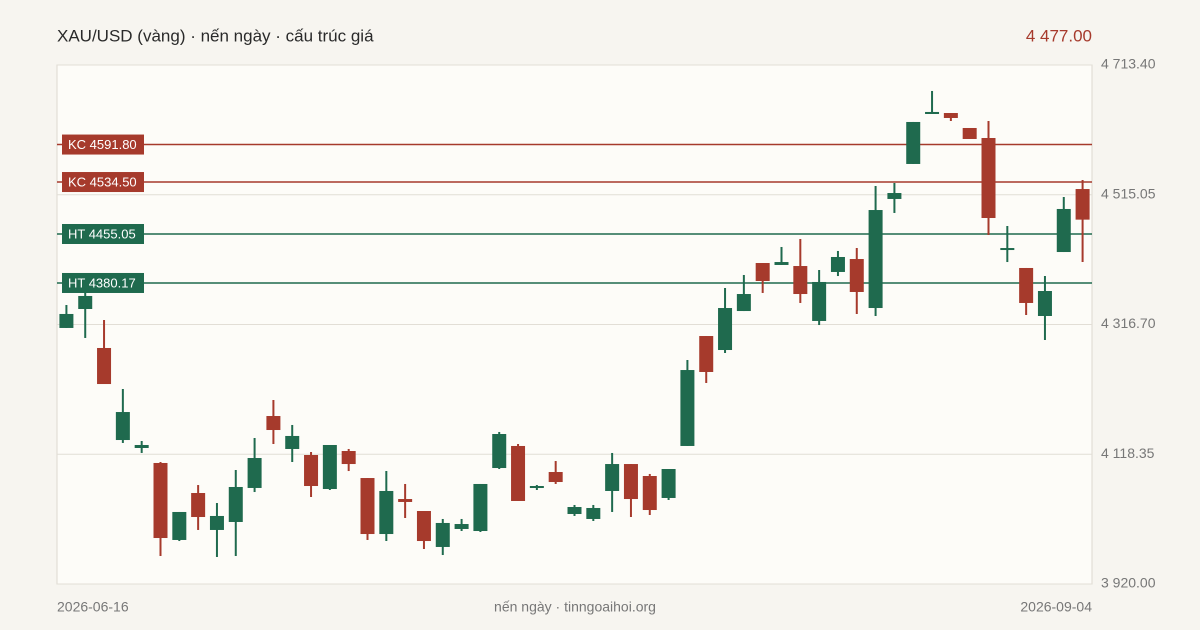 The height and width of the screenshot is (630, 1200). What do you see at coordinates (1128, 64) in the screenshot?
I see `y-tick-label: 4 713.40` at bounding box center [1128, 64].